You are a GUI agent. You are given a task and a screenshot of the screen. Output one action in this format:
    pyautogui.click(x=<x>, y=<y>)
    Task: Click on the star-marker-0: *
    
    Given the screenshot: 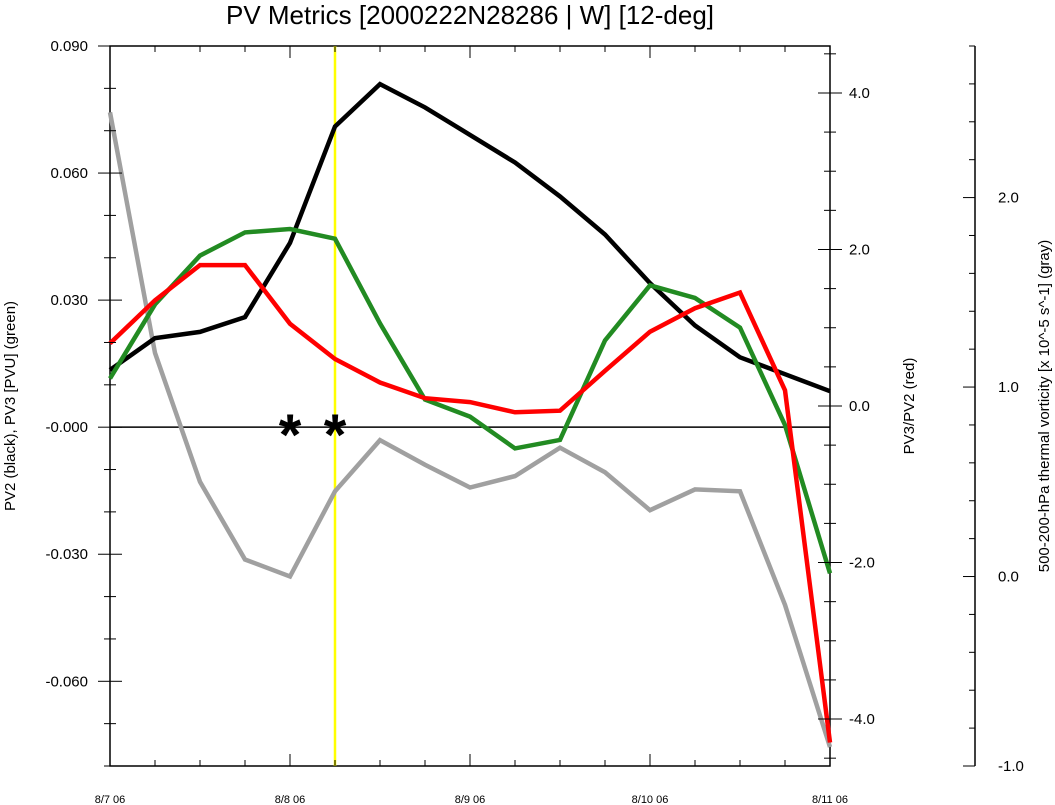 What is the action you would take?
    pyautogui.click(x=290, y=435)
    